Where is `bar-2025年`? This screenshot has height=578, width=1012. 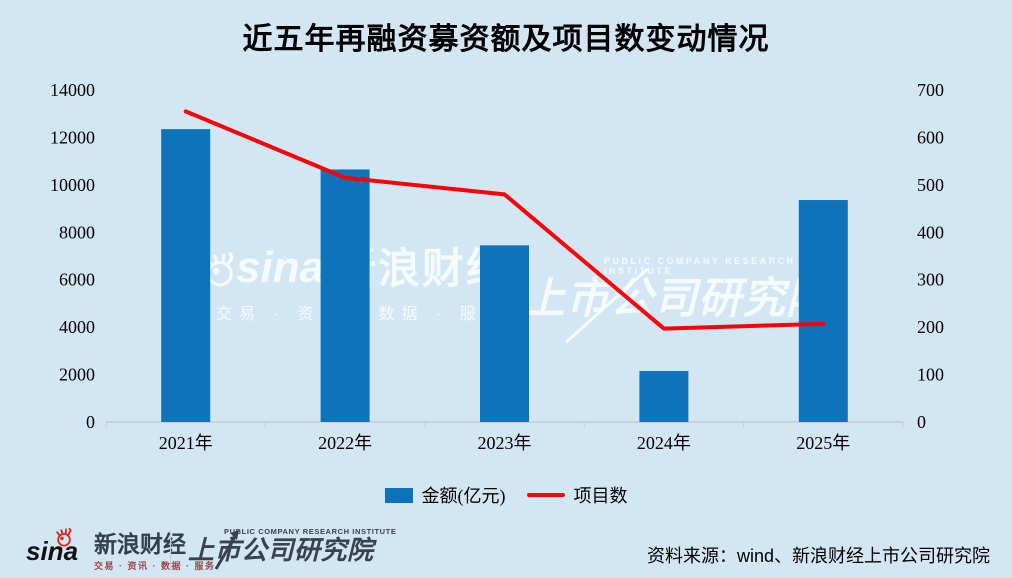
bar-2025年 is located at coordinates (823, 311).